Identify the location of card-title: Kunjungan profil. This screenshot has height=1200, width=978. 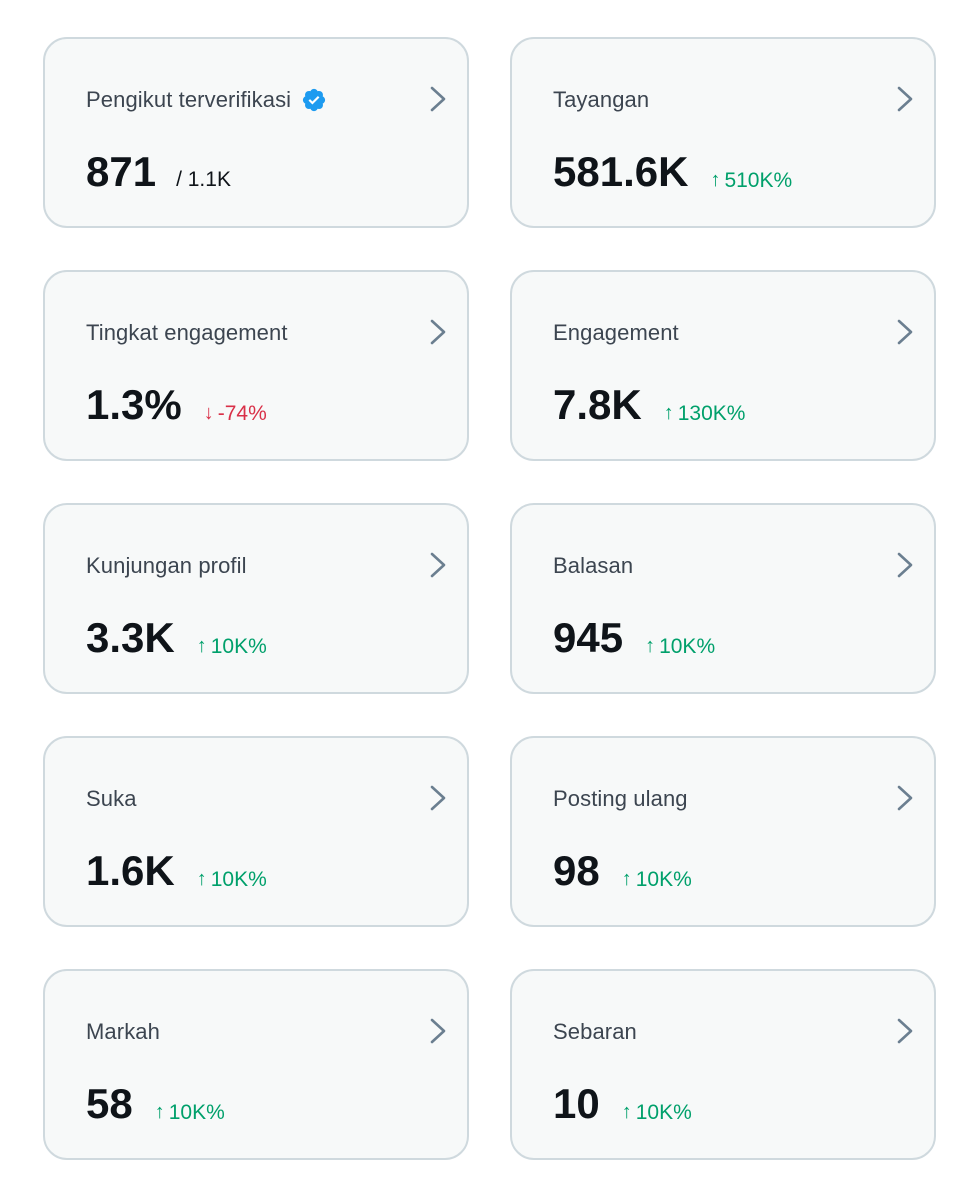
(166, 566).